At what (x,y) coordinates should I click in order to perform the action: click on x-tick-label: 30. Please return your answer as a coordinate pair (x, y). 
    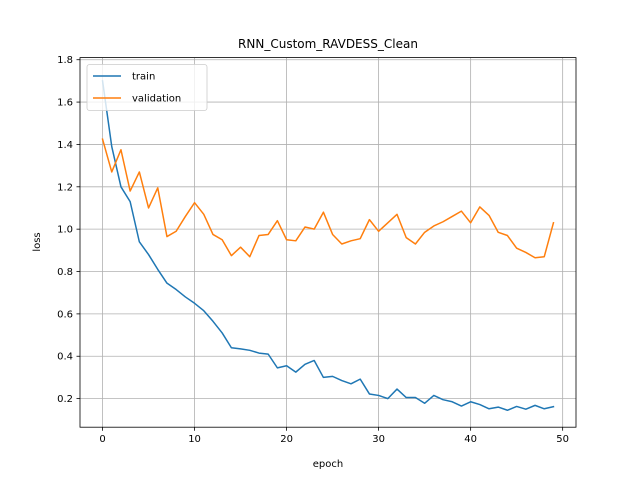
    Looking at the image, I should click on (378, 439).